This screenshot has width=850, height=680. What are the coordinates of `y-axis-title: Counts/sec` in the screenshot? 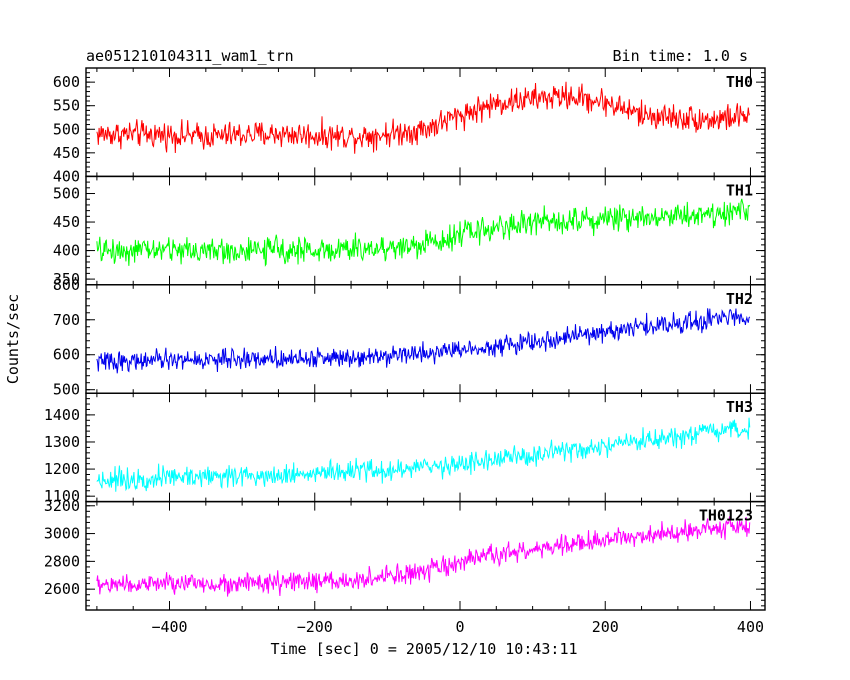 It's located at (13, 339).